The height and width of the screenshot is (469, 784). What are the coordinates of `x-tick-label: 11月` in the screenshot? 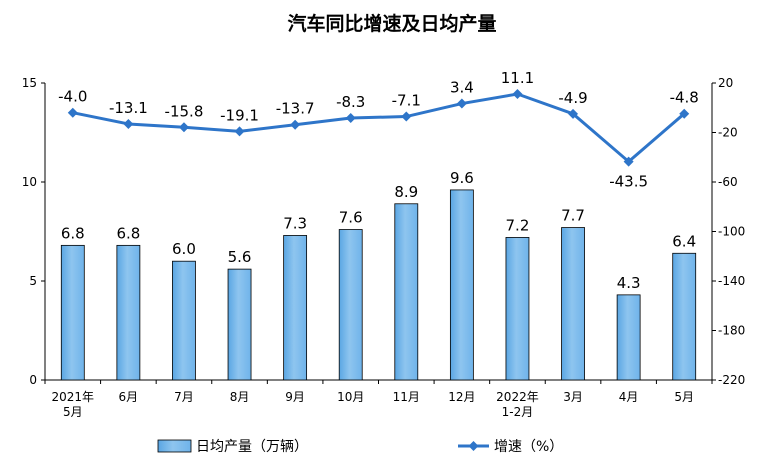 It's located at (406, 397).